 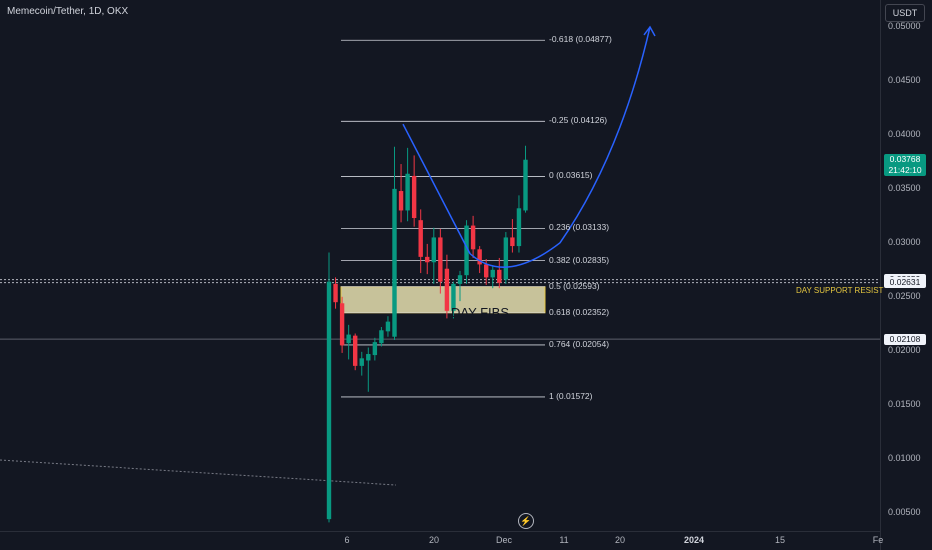 I want to click on day-fibs-label: DAY FIBS, so click(x=480, y=312).